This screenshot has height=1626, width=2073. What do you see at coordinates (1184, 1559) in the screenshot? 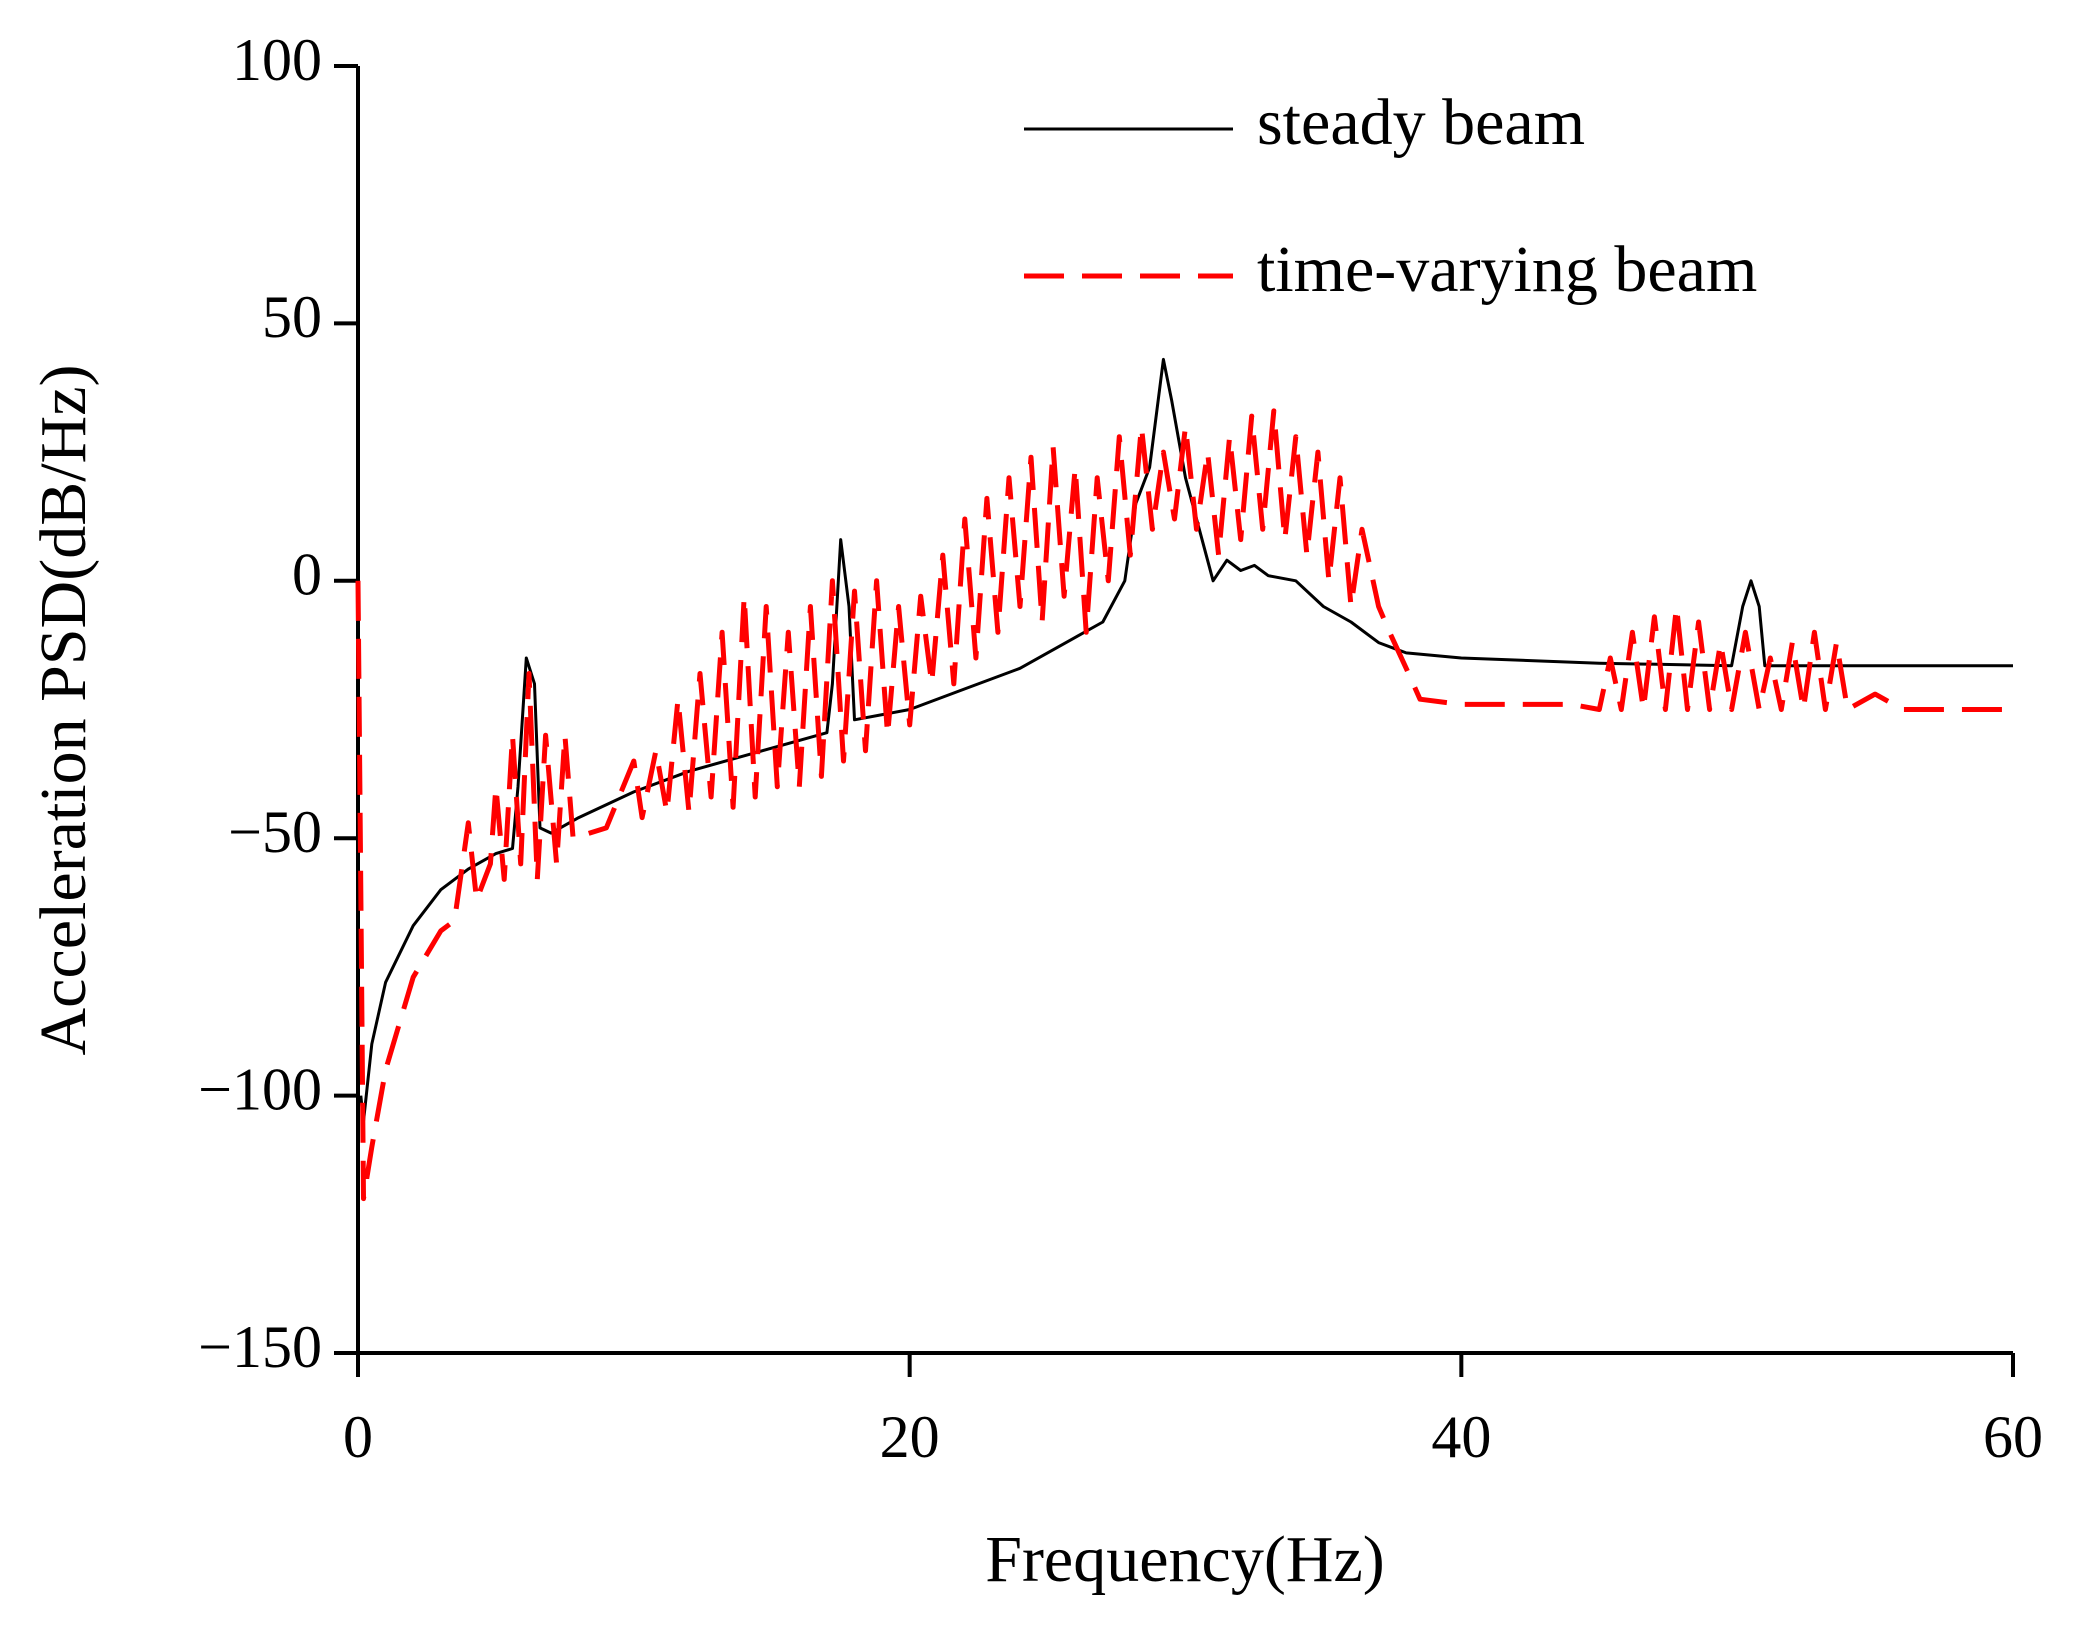
I see `x-axis-title: Frequency(Hz)` at bounding box center [1184, 1559].